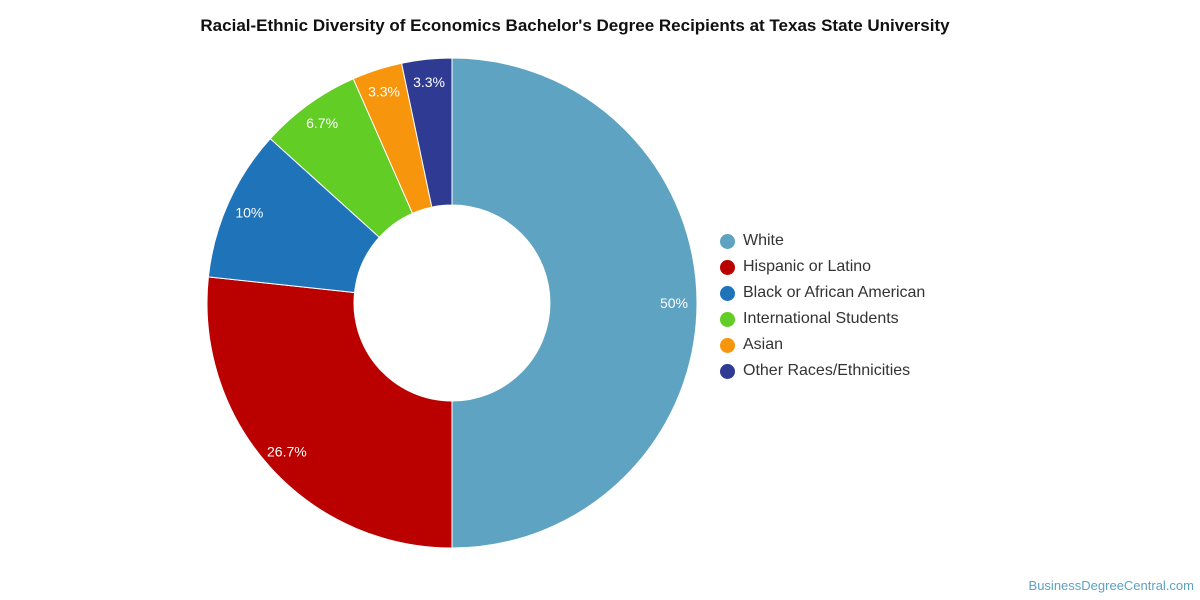  Describe the element at coordinates (426, 132) in the screenshot. I see `slice-other-races-ethnicities` at that location.